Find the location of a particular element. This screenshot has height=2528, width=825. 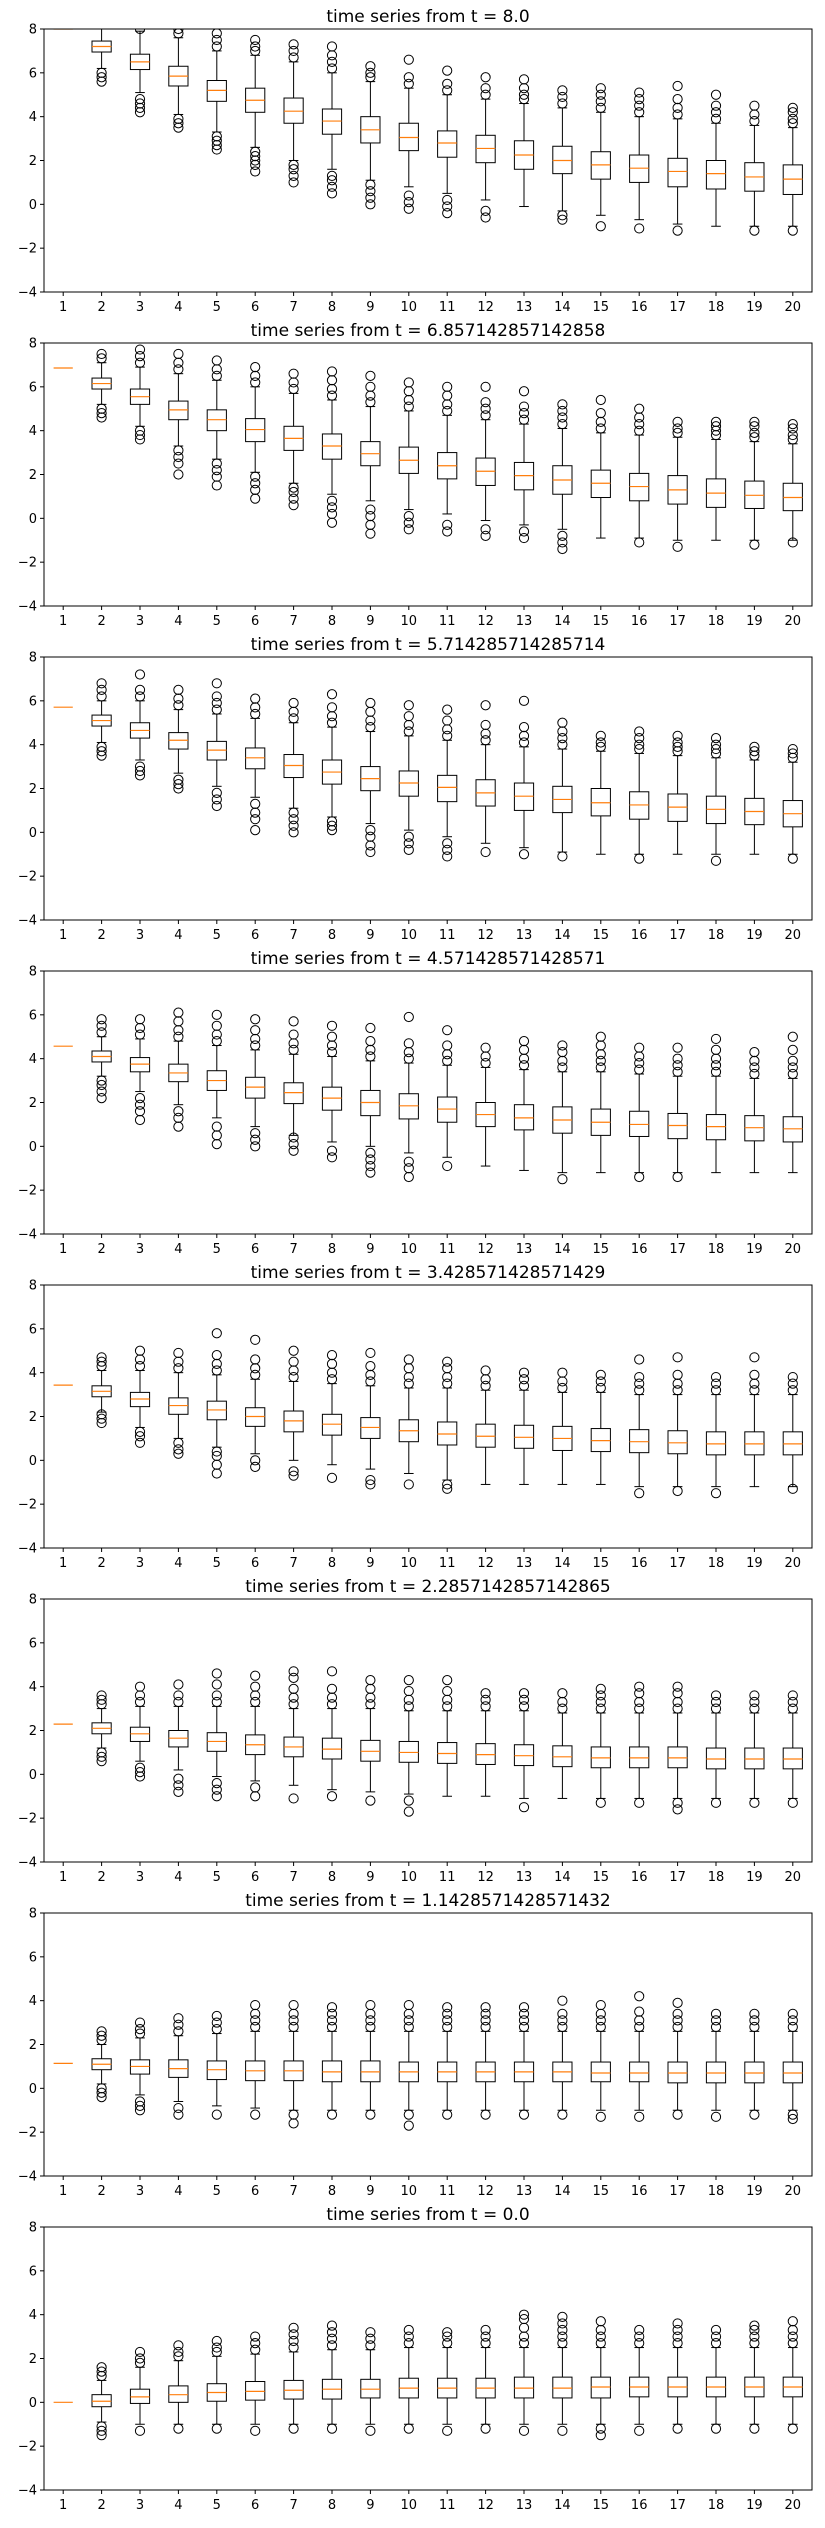

y-tick-label: −4 is located at coordinates (27, 1863).